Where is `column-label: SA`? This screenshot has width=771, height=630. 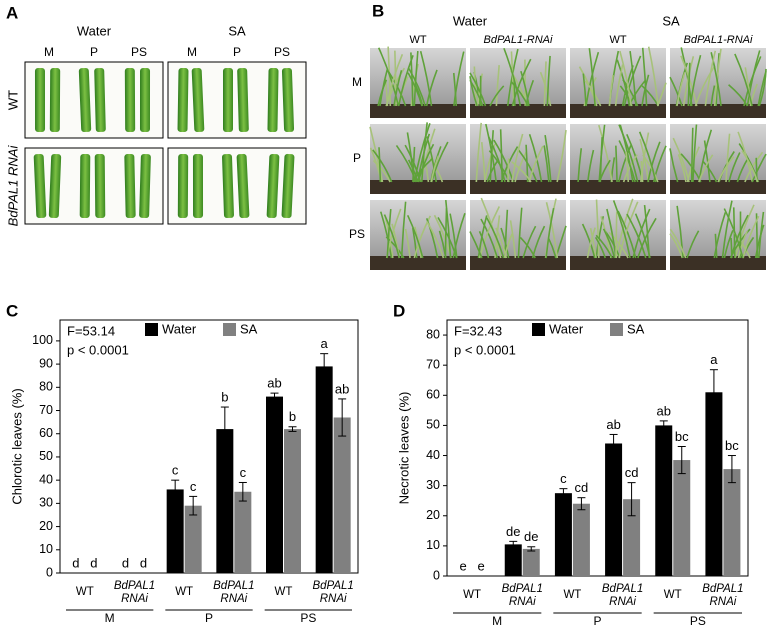 column-label: SA is located at coordinates (671, 20).